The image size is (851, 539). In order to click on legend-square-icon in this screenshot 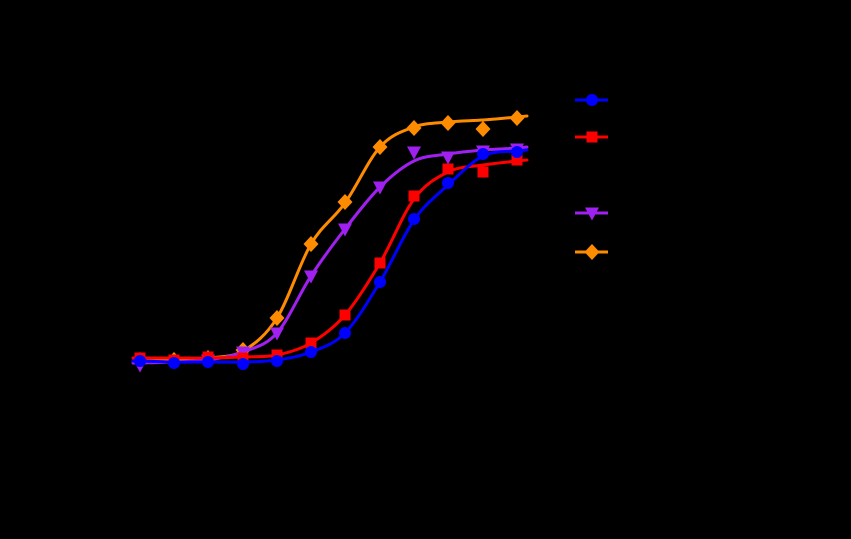, I will do `click(592, 137)`.